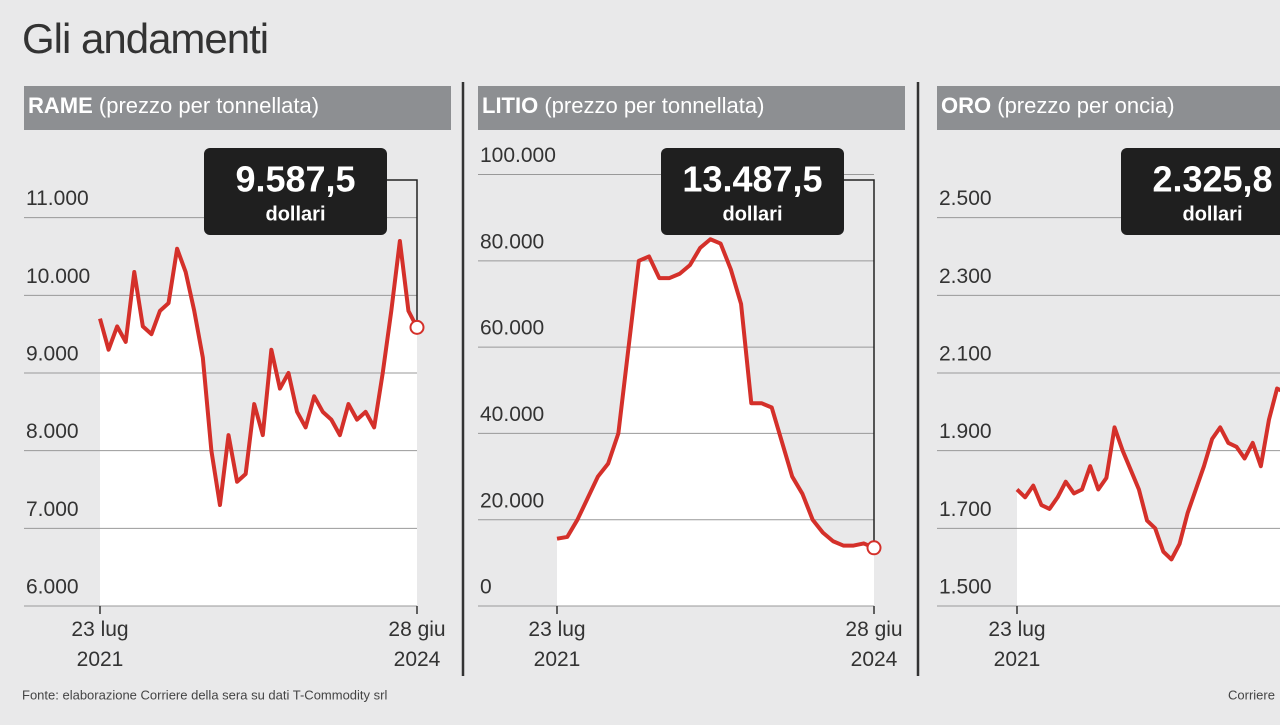 This screenshot has width=1280, height=725. Describe the element at coordinates (512, 500) in the screenshot. I see `y-tick-label: 20.000` at that location.